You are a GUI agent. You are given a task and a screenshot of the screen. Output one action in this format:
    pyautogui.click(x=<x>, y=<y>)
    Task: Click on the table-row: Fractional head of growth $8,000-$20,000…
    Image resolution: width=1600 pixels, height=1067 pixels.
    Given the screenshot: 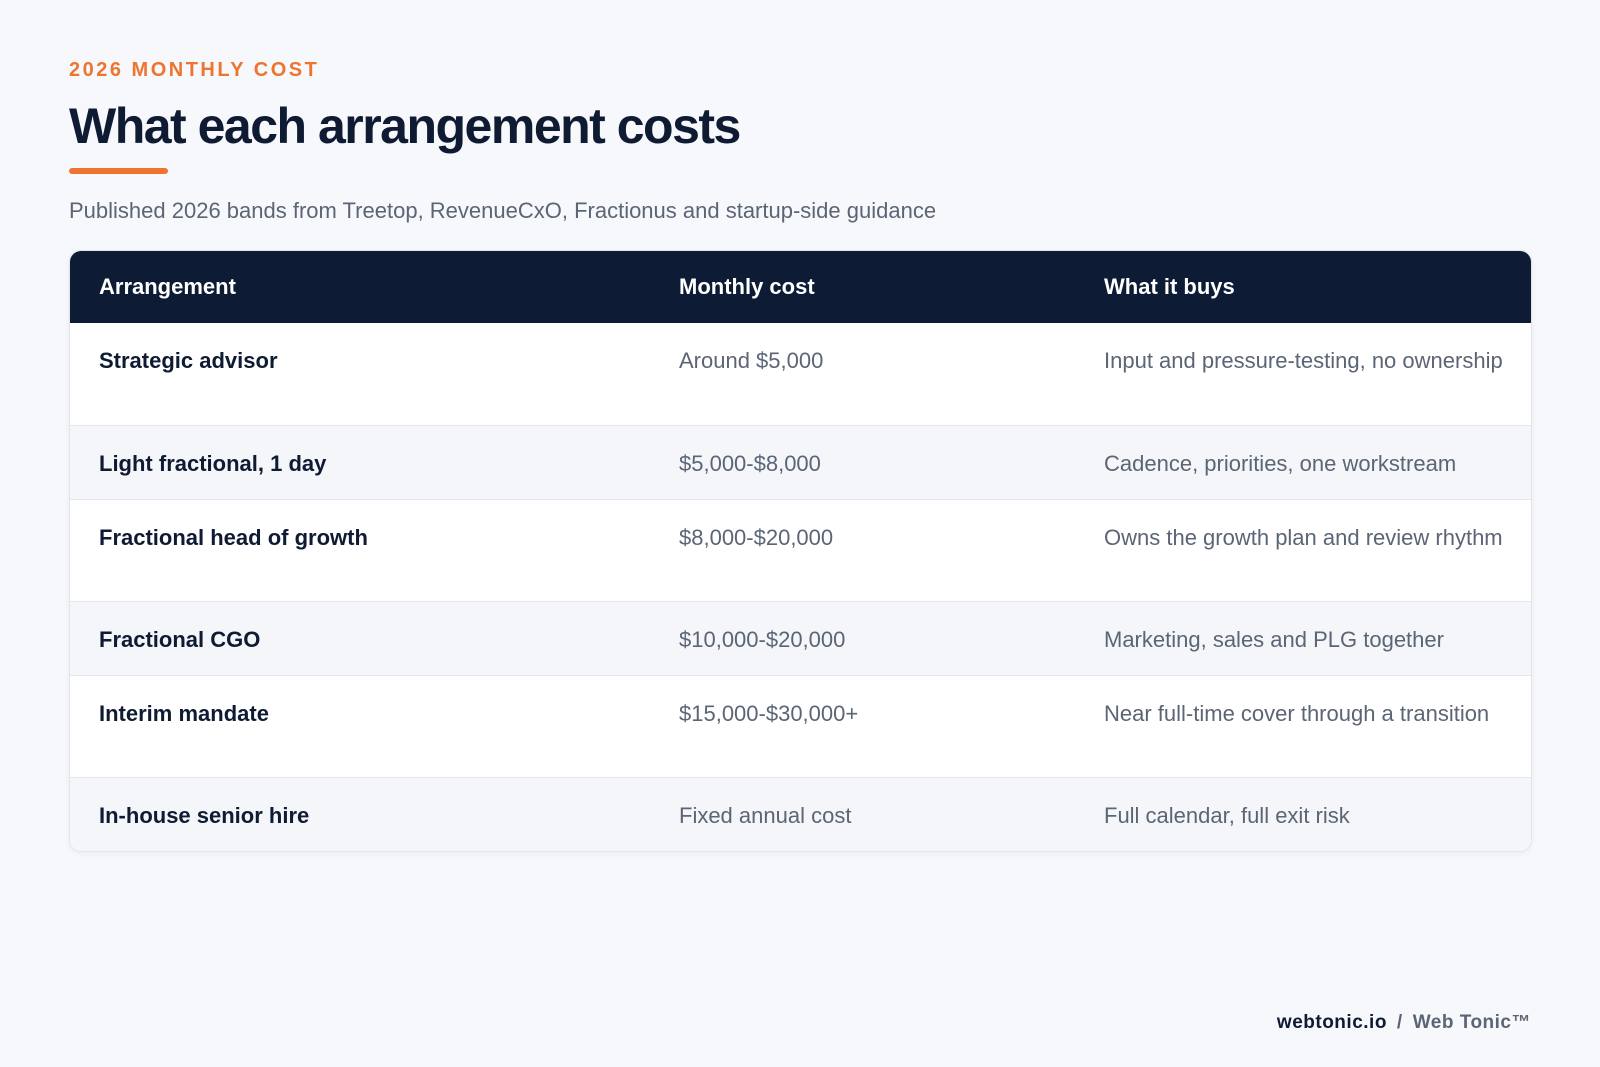 What is the action you would take?
    pyautogui.click(x=800, y=550)
    